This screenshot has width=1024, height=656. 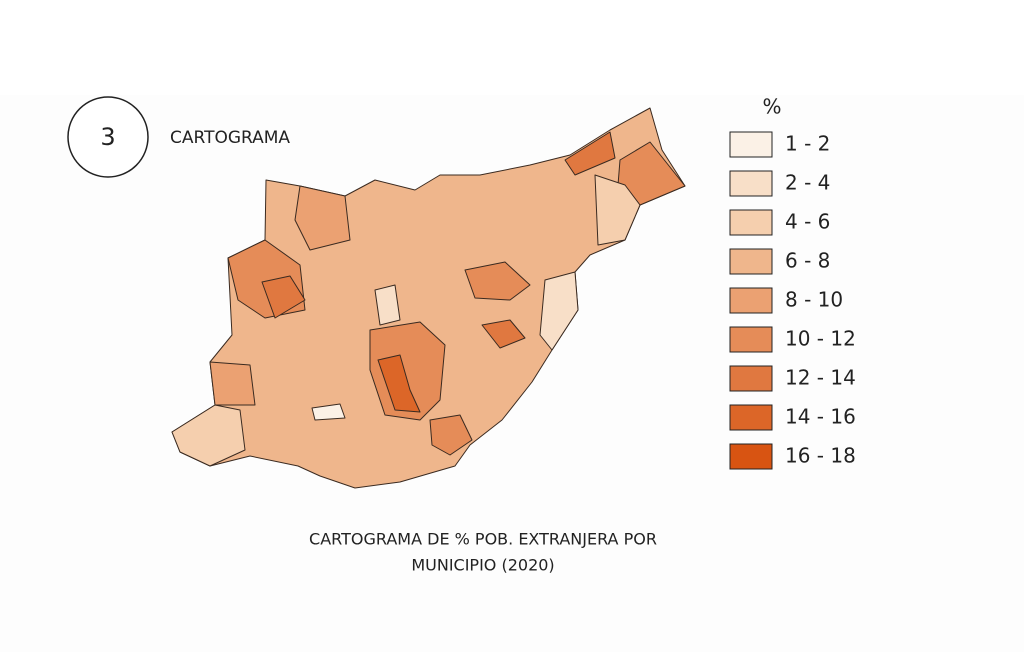 I want to click on badge-circle, so click(x=108, y=137).